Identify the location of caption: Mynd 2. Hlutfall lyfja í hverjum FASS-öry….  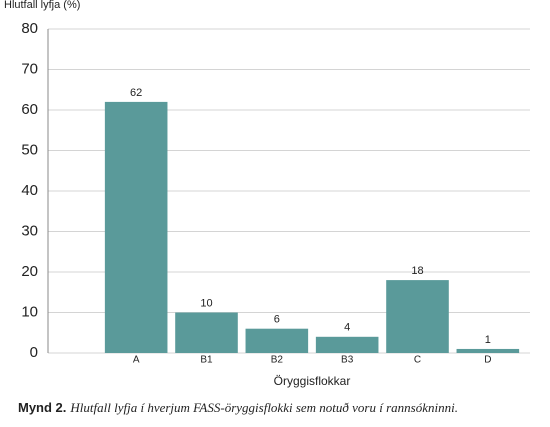
(238, 407).